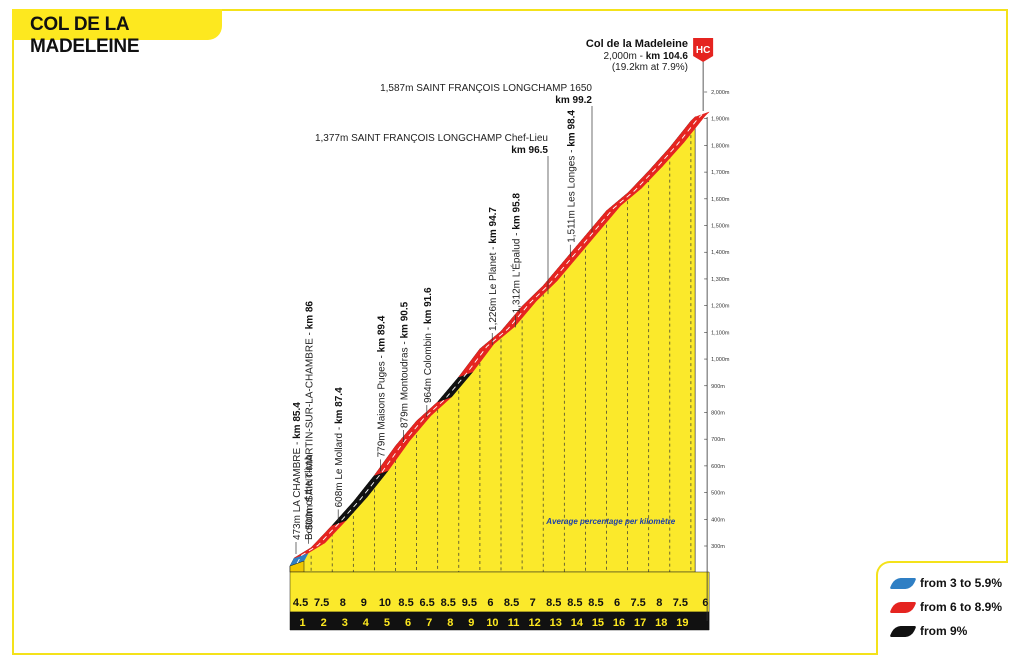 This screenshot has height=672, width=1024. What do you see at coordinates (556, 623) in the screenshot?
I see `km-label: 13` at bounding box center [556, 623].